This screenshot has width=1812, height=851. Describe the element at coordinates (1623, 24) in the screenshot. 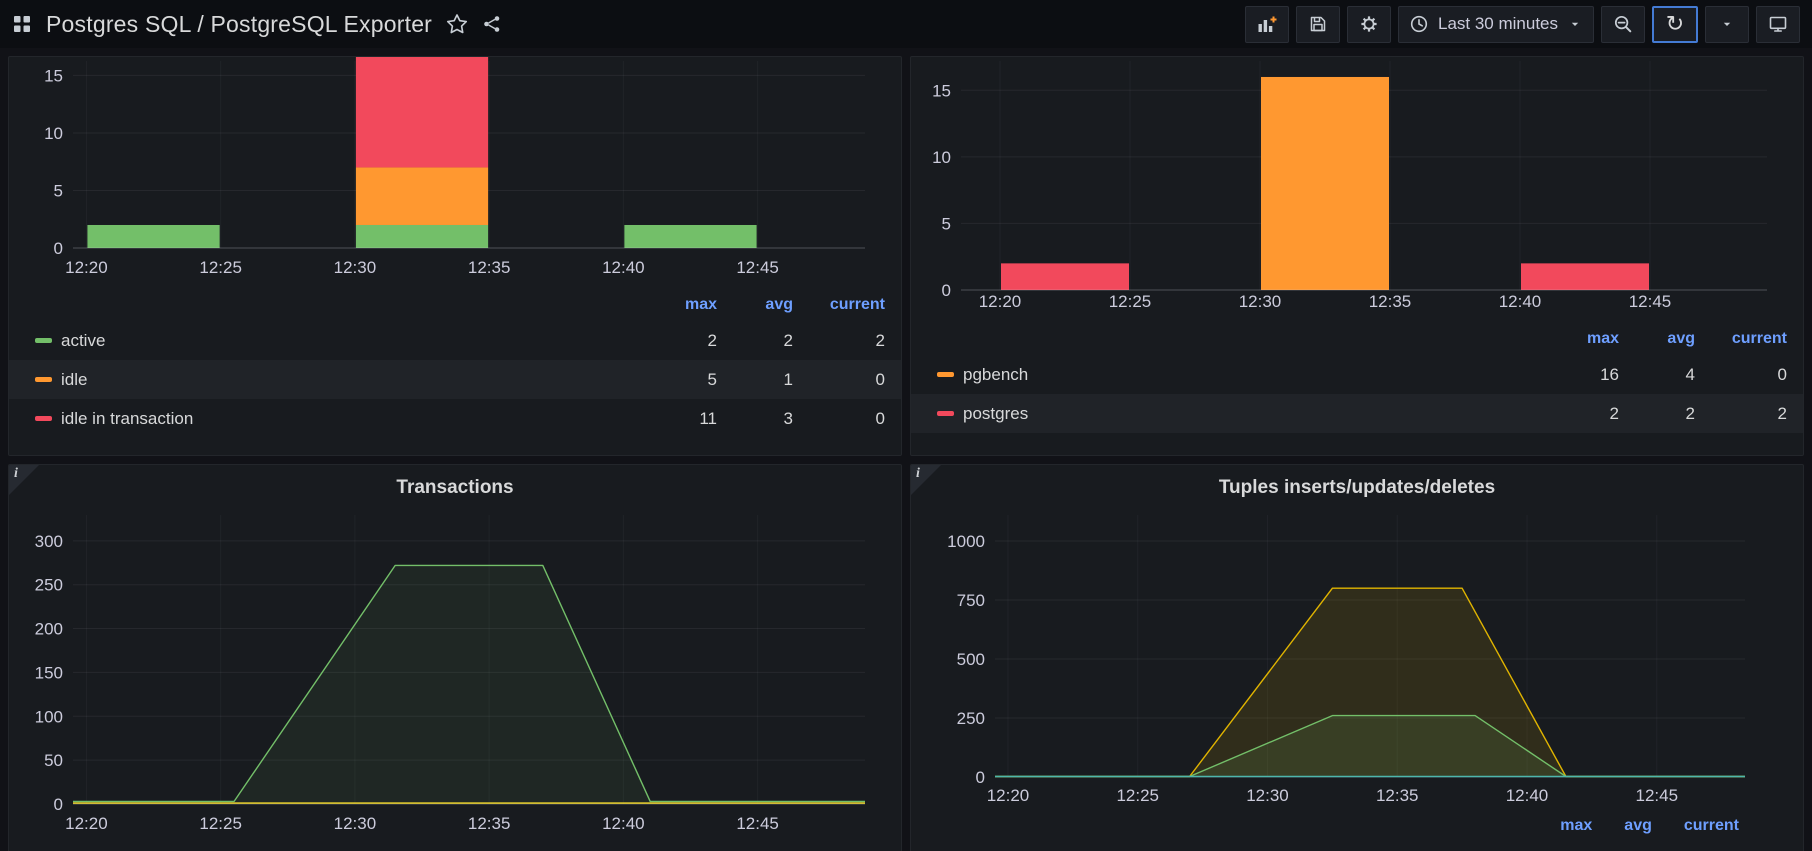

I see `zoom-out-time-button` at that location.